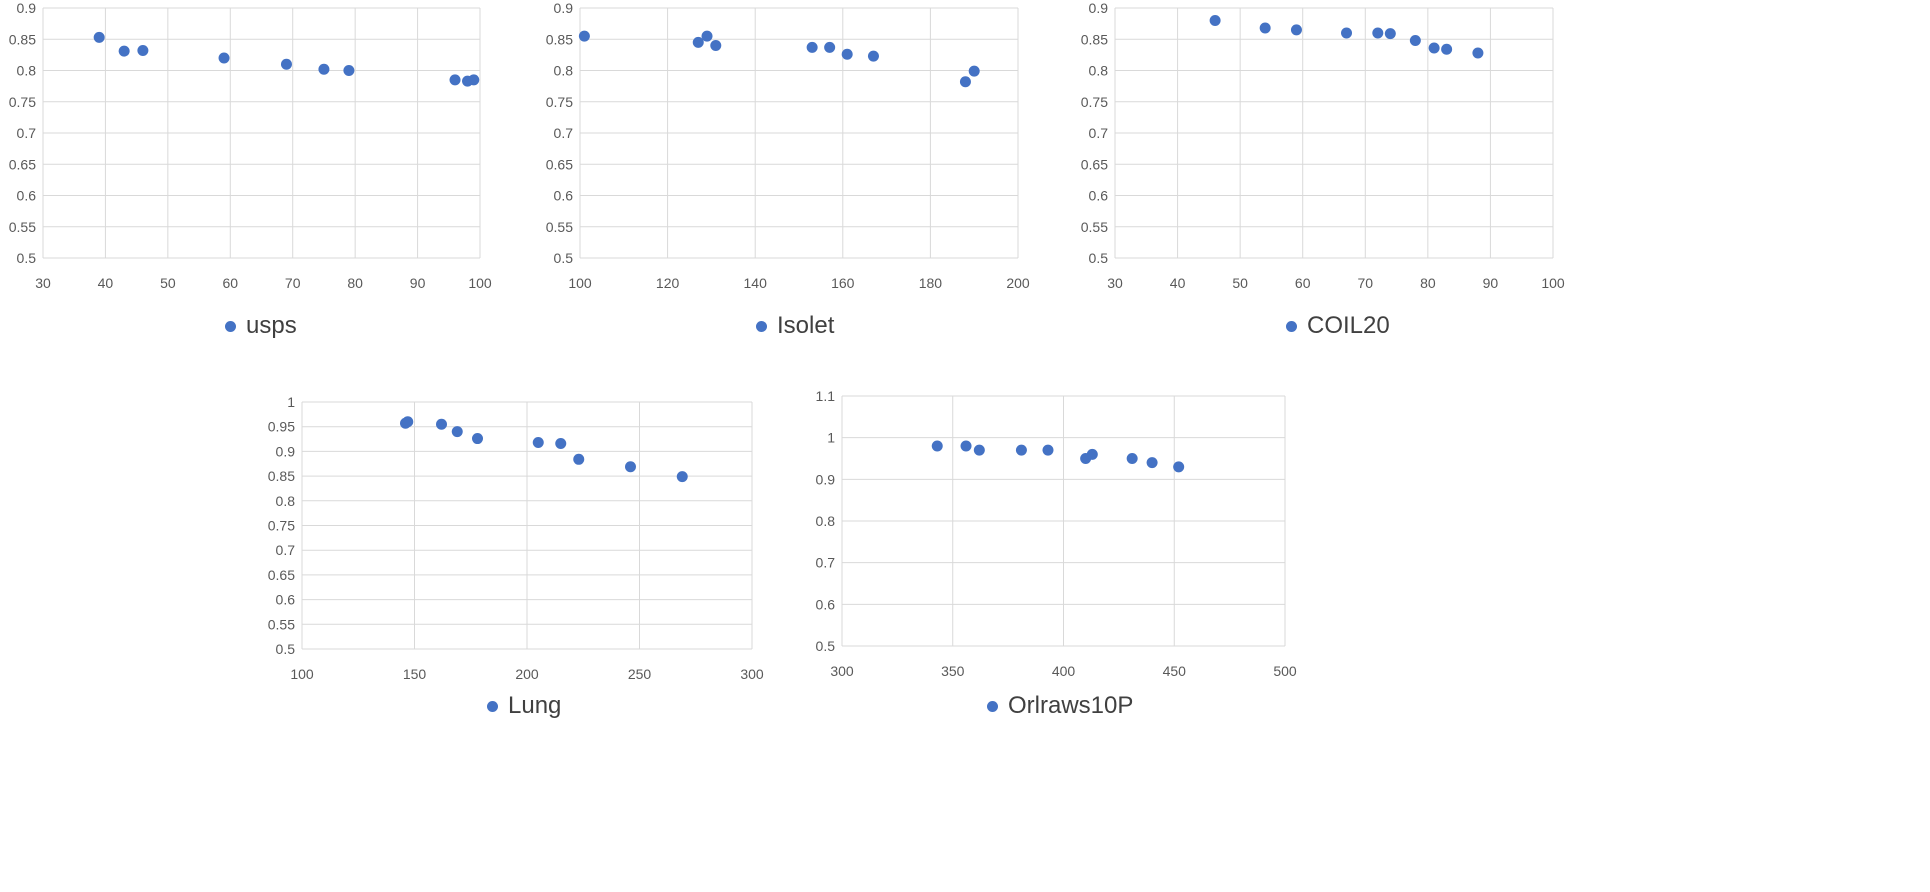 Image resolution: width=1930 pixels, height=892 pixels. I want to click on legend-label: Isolet, so click(806, 325).